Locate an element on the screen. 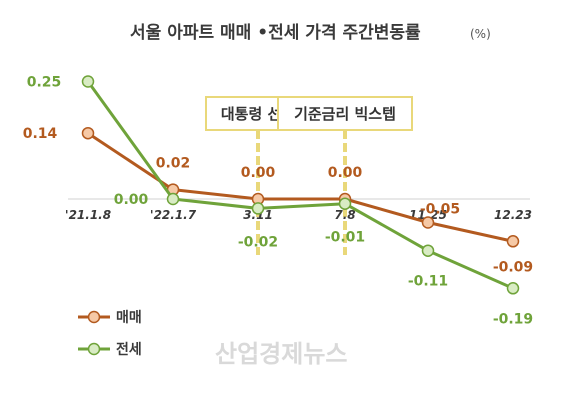  chart-title-unit: (%) is located at coordinates (480, 34).